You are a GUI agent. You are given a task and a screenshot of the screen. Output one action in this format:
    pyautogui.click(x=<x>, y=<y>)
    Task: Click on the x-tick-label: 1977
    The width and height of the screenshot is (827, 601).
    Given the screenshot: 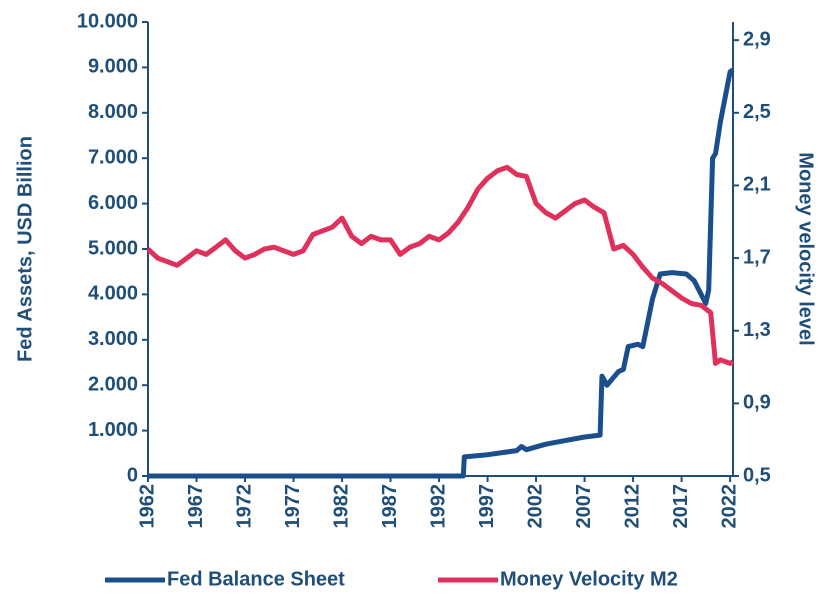 What is the action you would take?
    pyautogui.click(x=293, y=506)
    